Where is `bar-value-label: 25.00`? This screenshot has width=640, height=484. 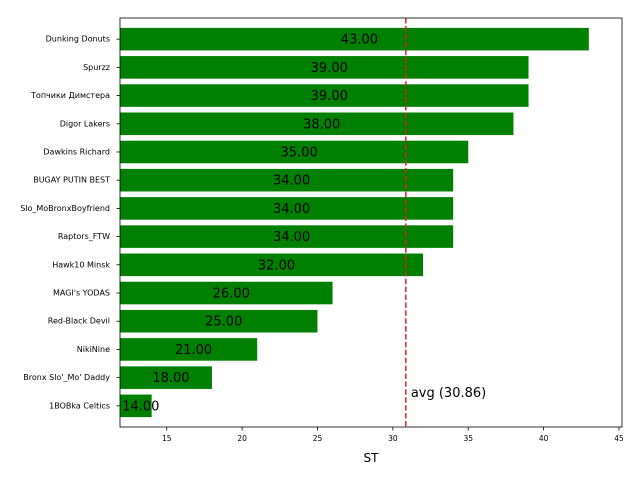
bar-value-label: 25.00 is located at coordinates (223, 322).